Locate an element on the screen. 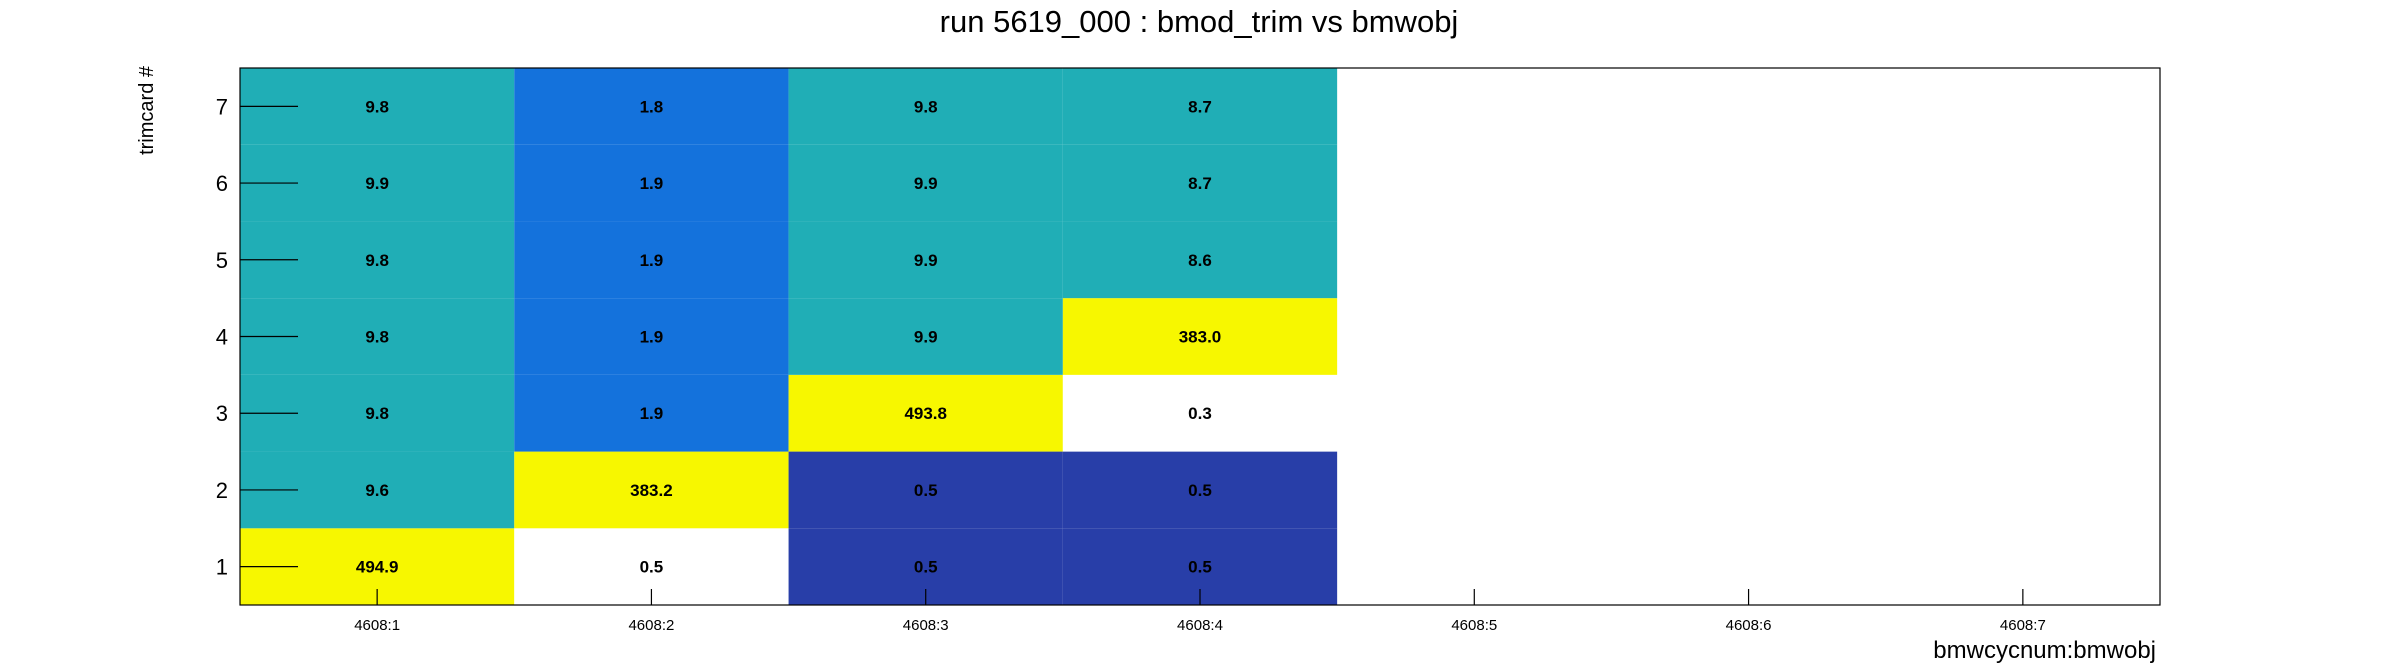 The image size is (2396, 672). x-tick-label: 4608:5 is located at coordinates (1474, 625).